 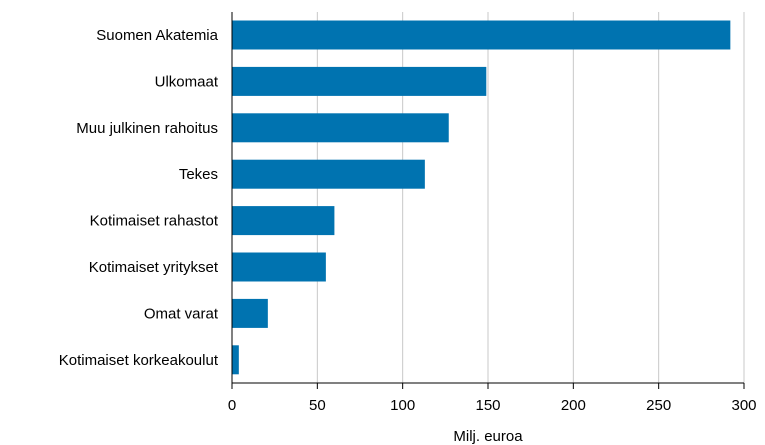 I want to click on category-label-1: Ulkomaat, so click(x=187, y=81).